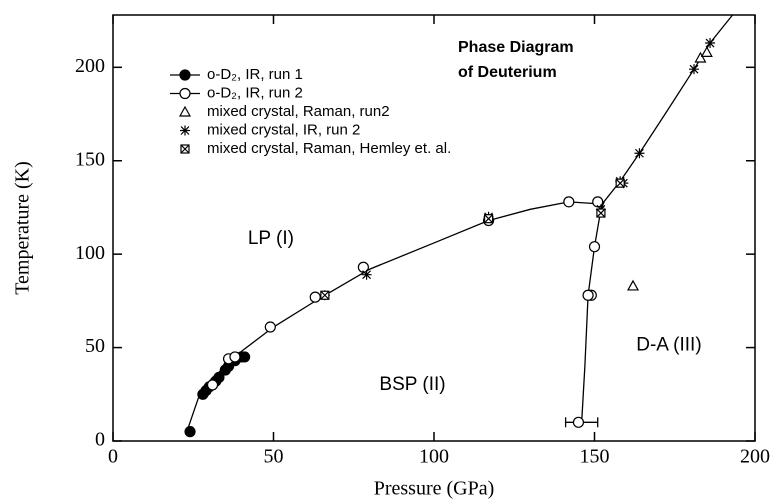 The width and height of the screenshot is (781, 502). What do you see at coordinates (434, 489) in the screenshot?
I see `x-axis-label: Pressure (GPa)` at bounding box center [434, 489].